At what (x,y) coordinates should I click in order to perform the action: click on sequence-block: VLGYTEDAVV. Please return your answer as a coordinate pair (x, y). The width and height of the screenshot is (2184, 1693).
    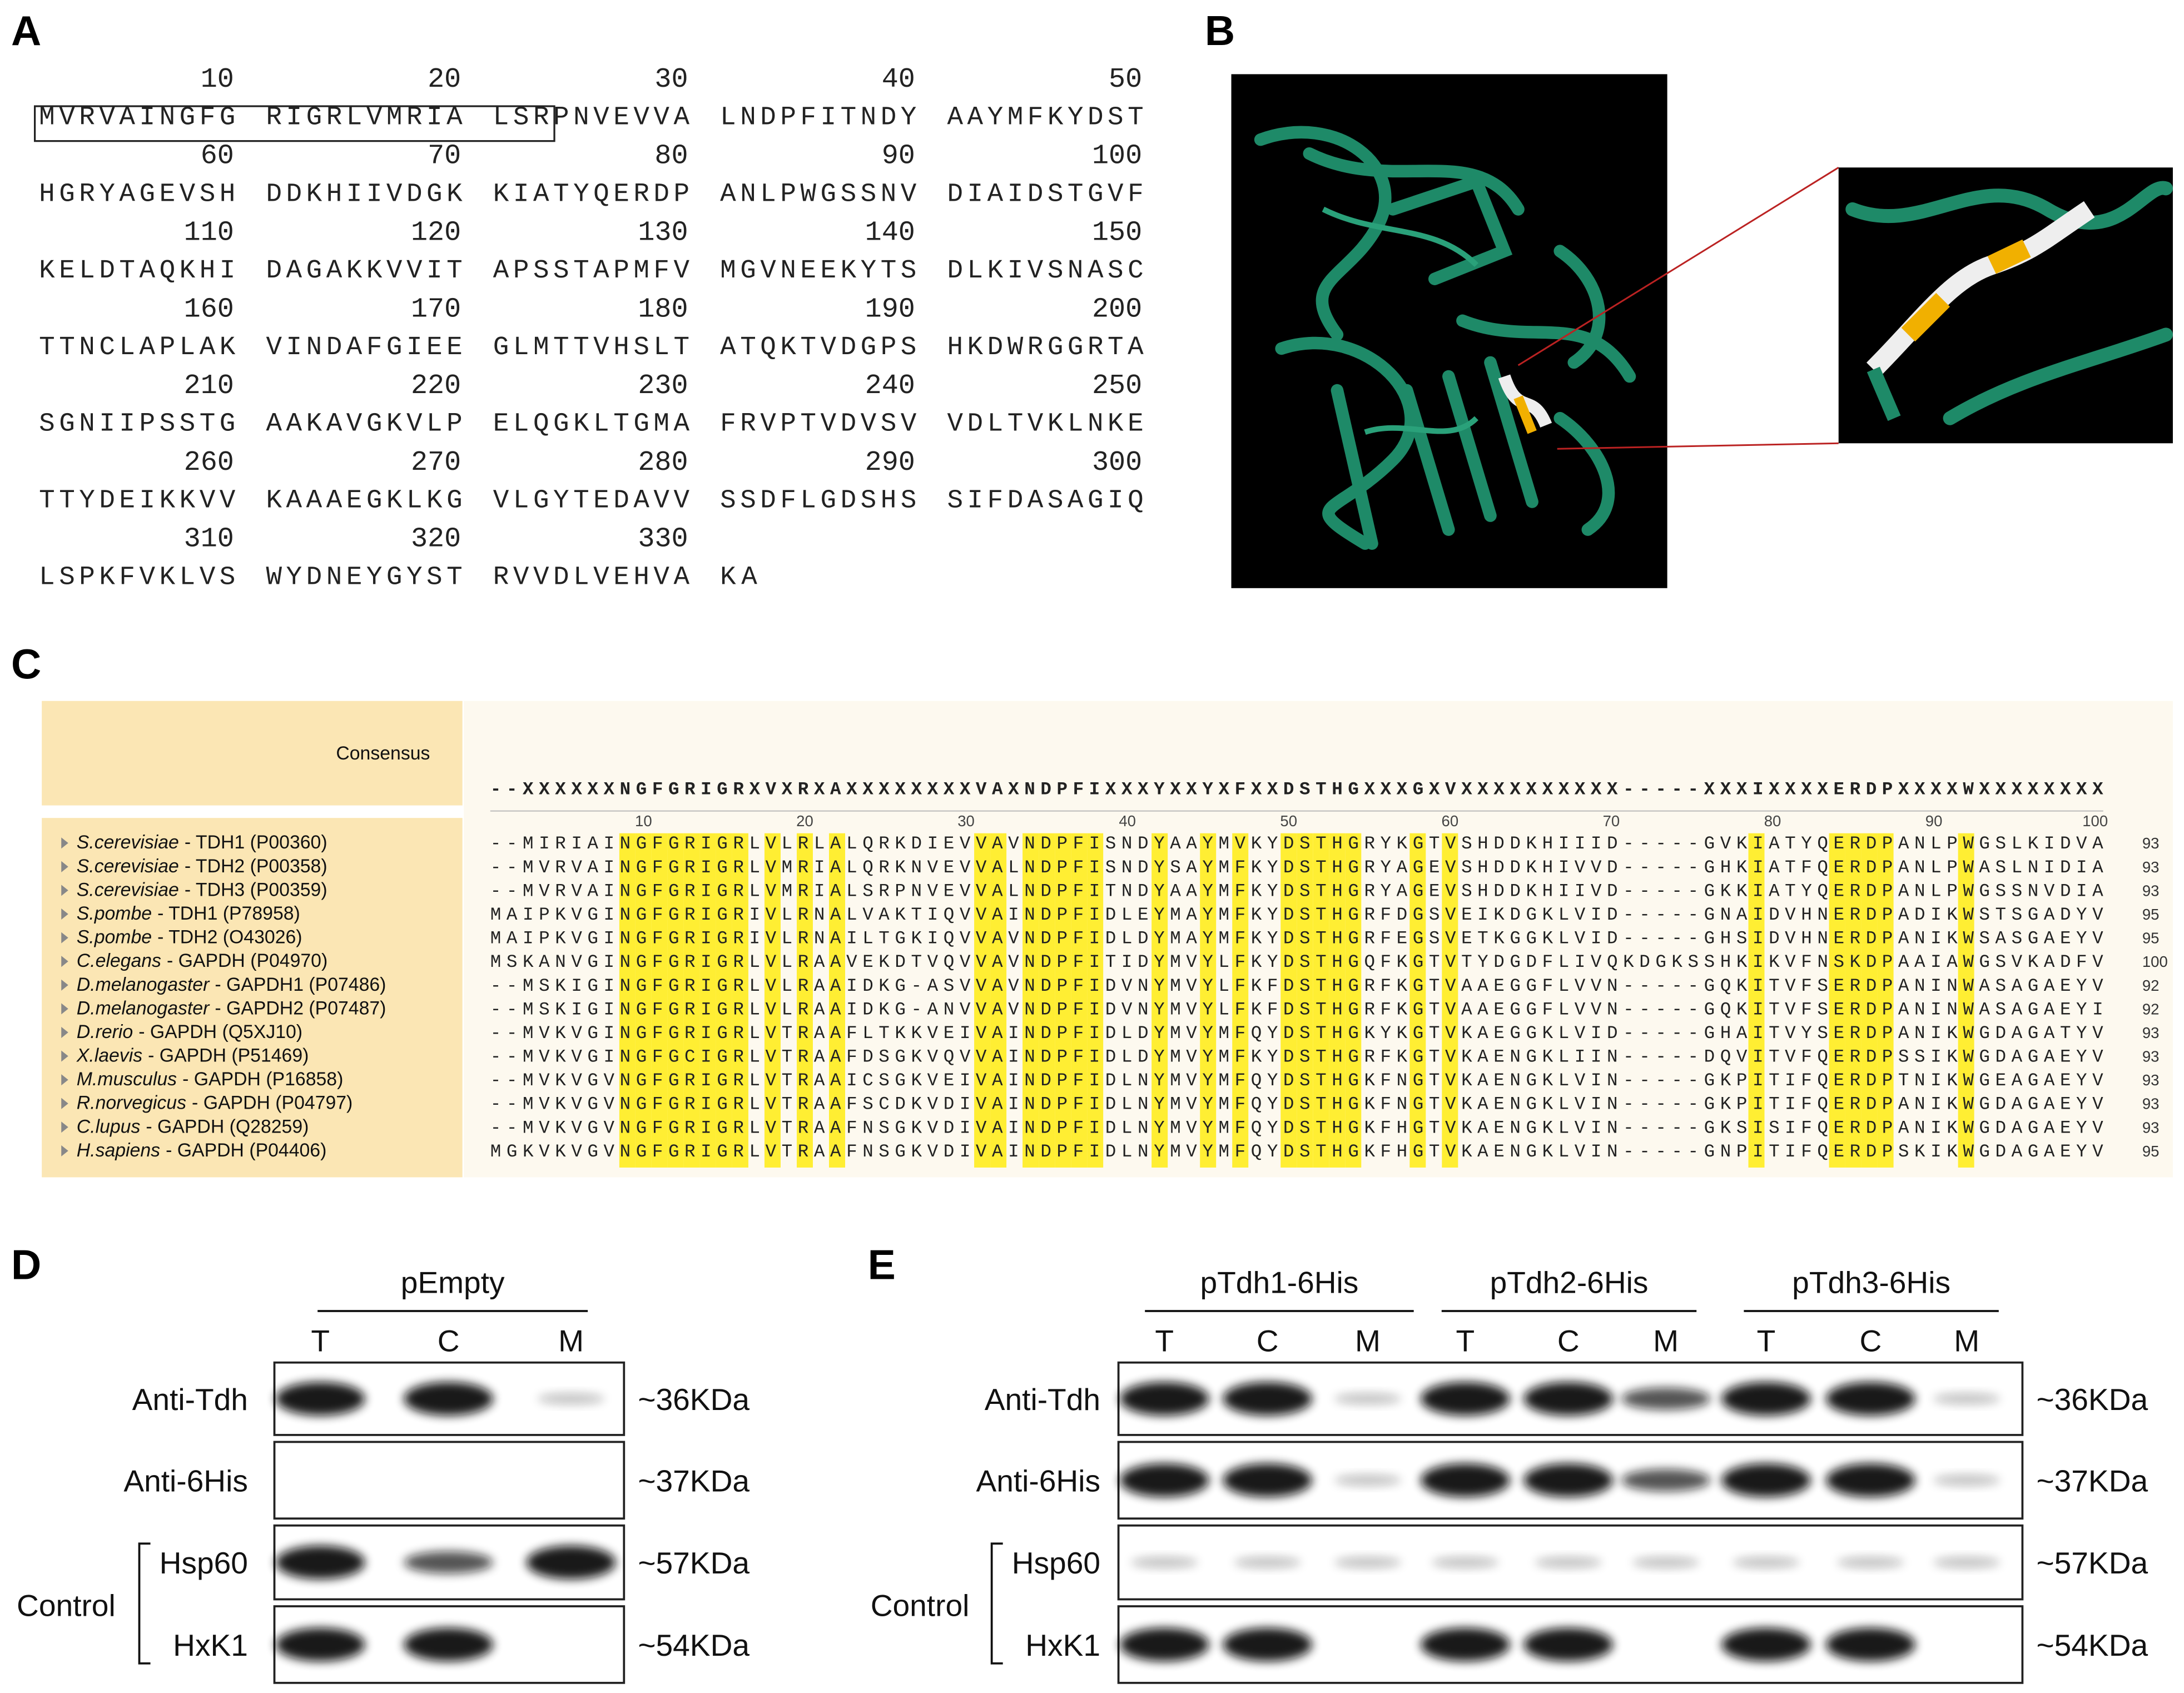
    Looking at the image, I should click on (591, 501).